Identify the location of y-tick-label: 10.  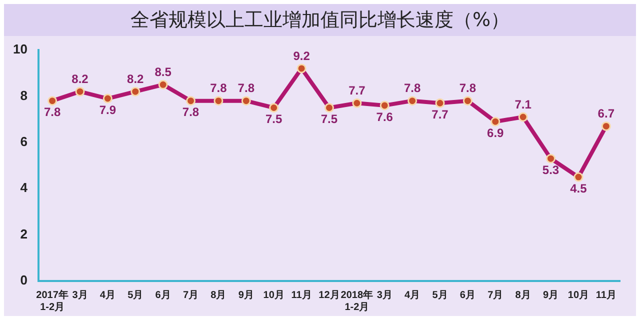
(20, 49).